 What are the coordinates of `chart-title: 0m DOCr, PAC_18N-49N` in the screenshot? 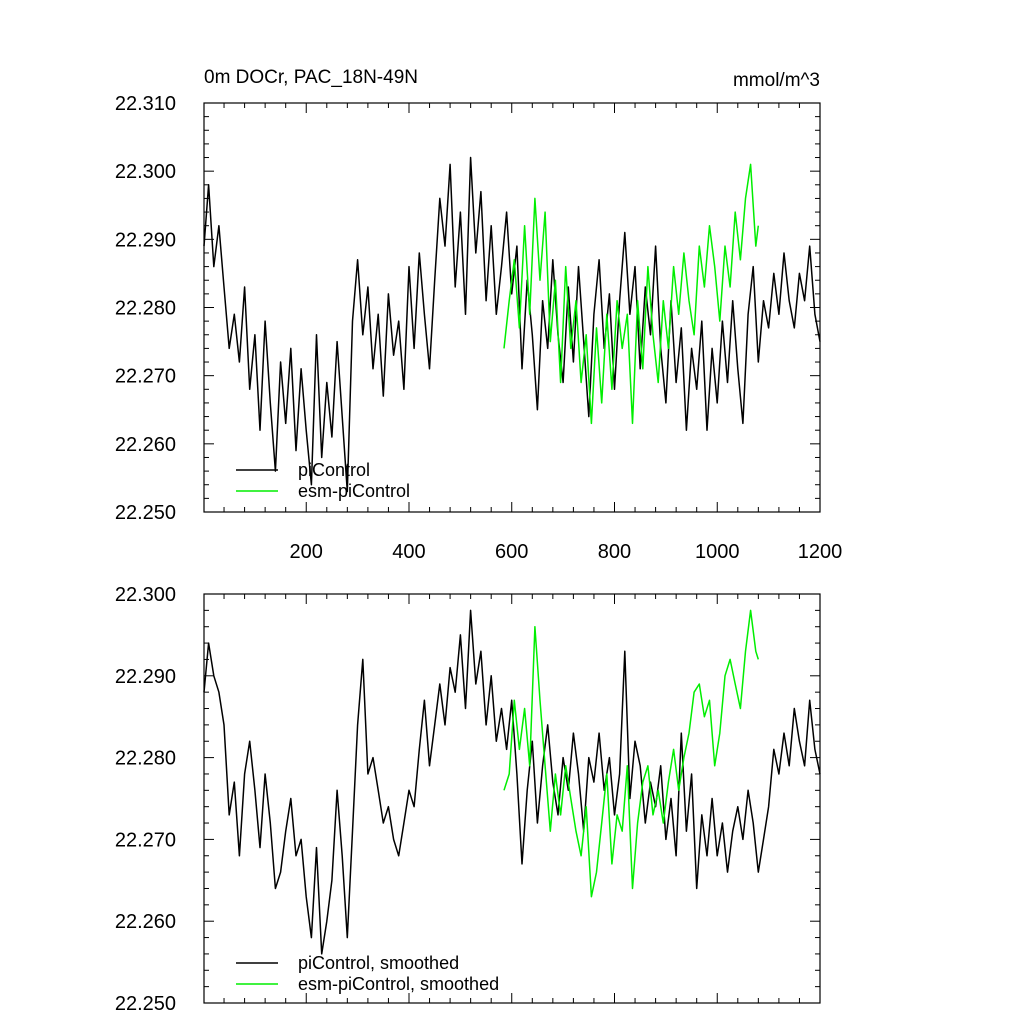 It's located at (311, 77).